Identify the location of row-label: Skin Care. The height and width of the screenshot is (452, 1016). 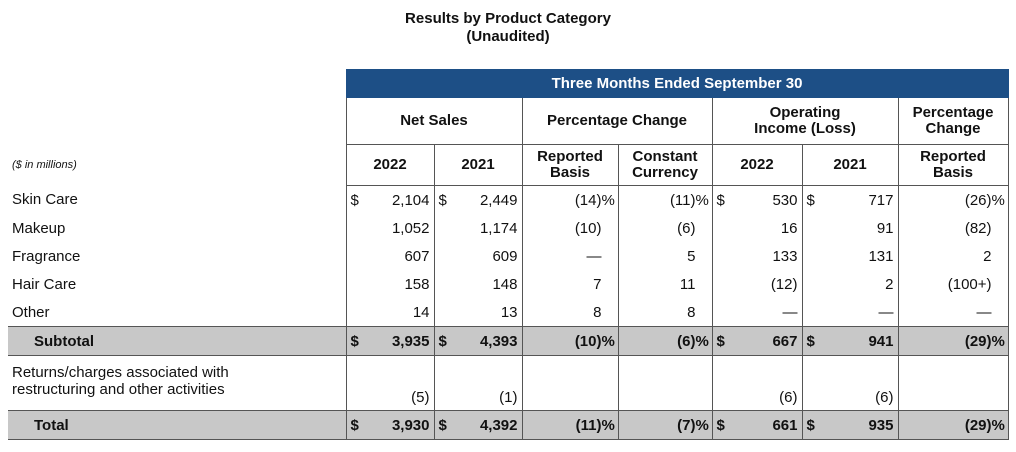
(45, 200).